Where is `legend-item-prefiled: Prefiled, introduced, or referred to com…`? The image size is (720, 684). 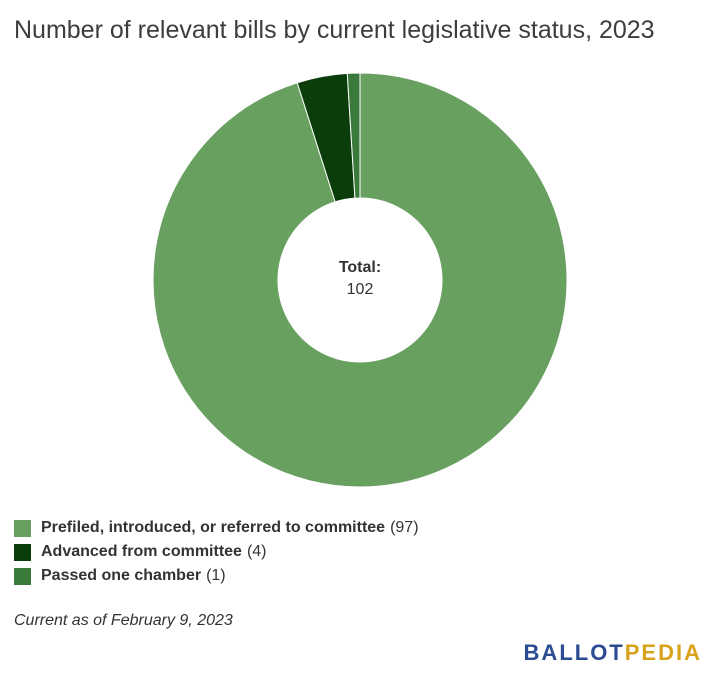 legend-item-prefiled: Prefiled, introduced, or referred to com… is located at coordinates (216, 528).